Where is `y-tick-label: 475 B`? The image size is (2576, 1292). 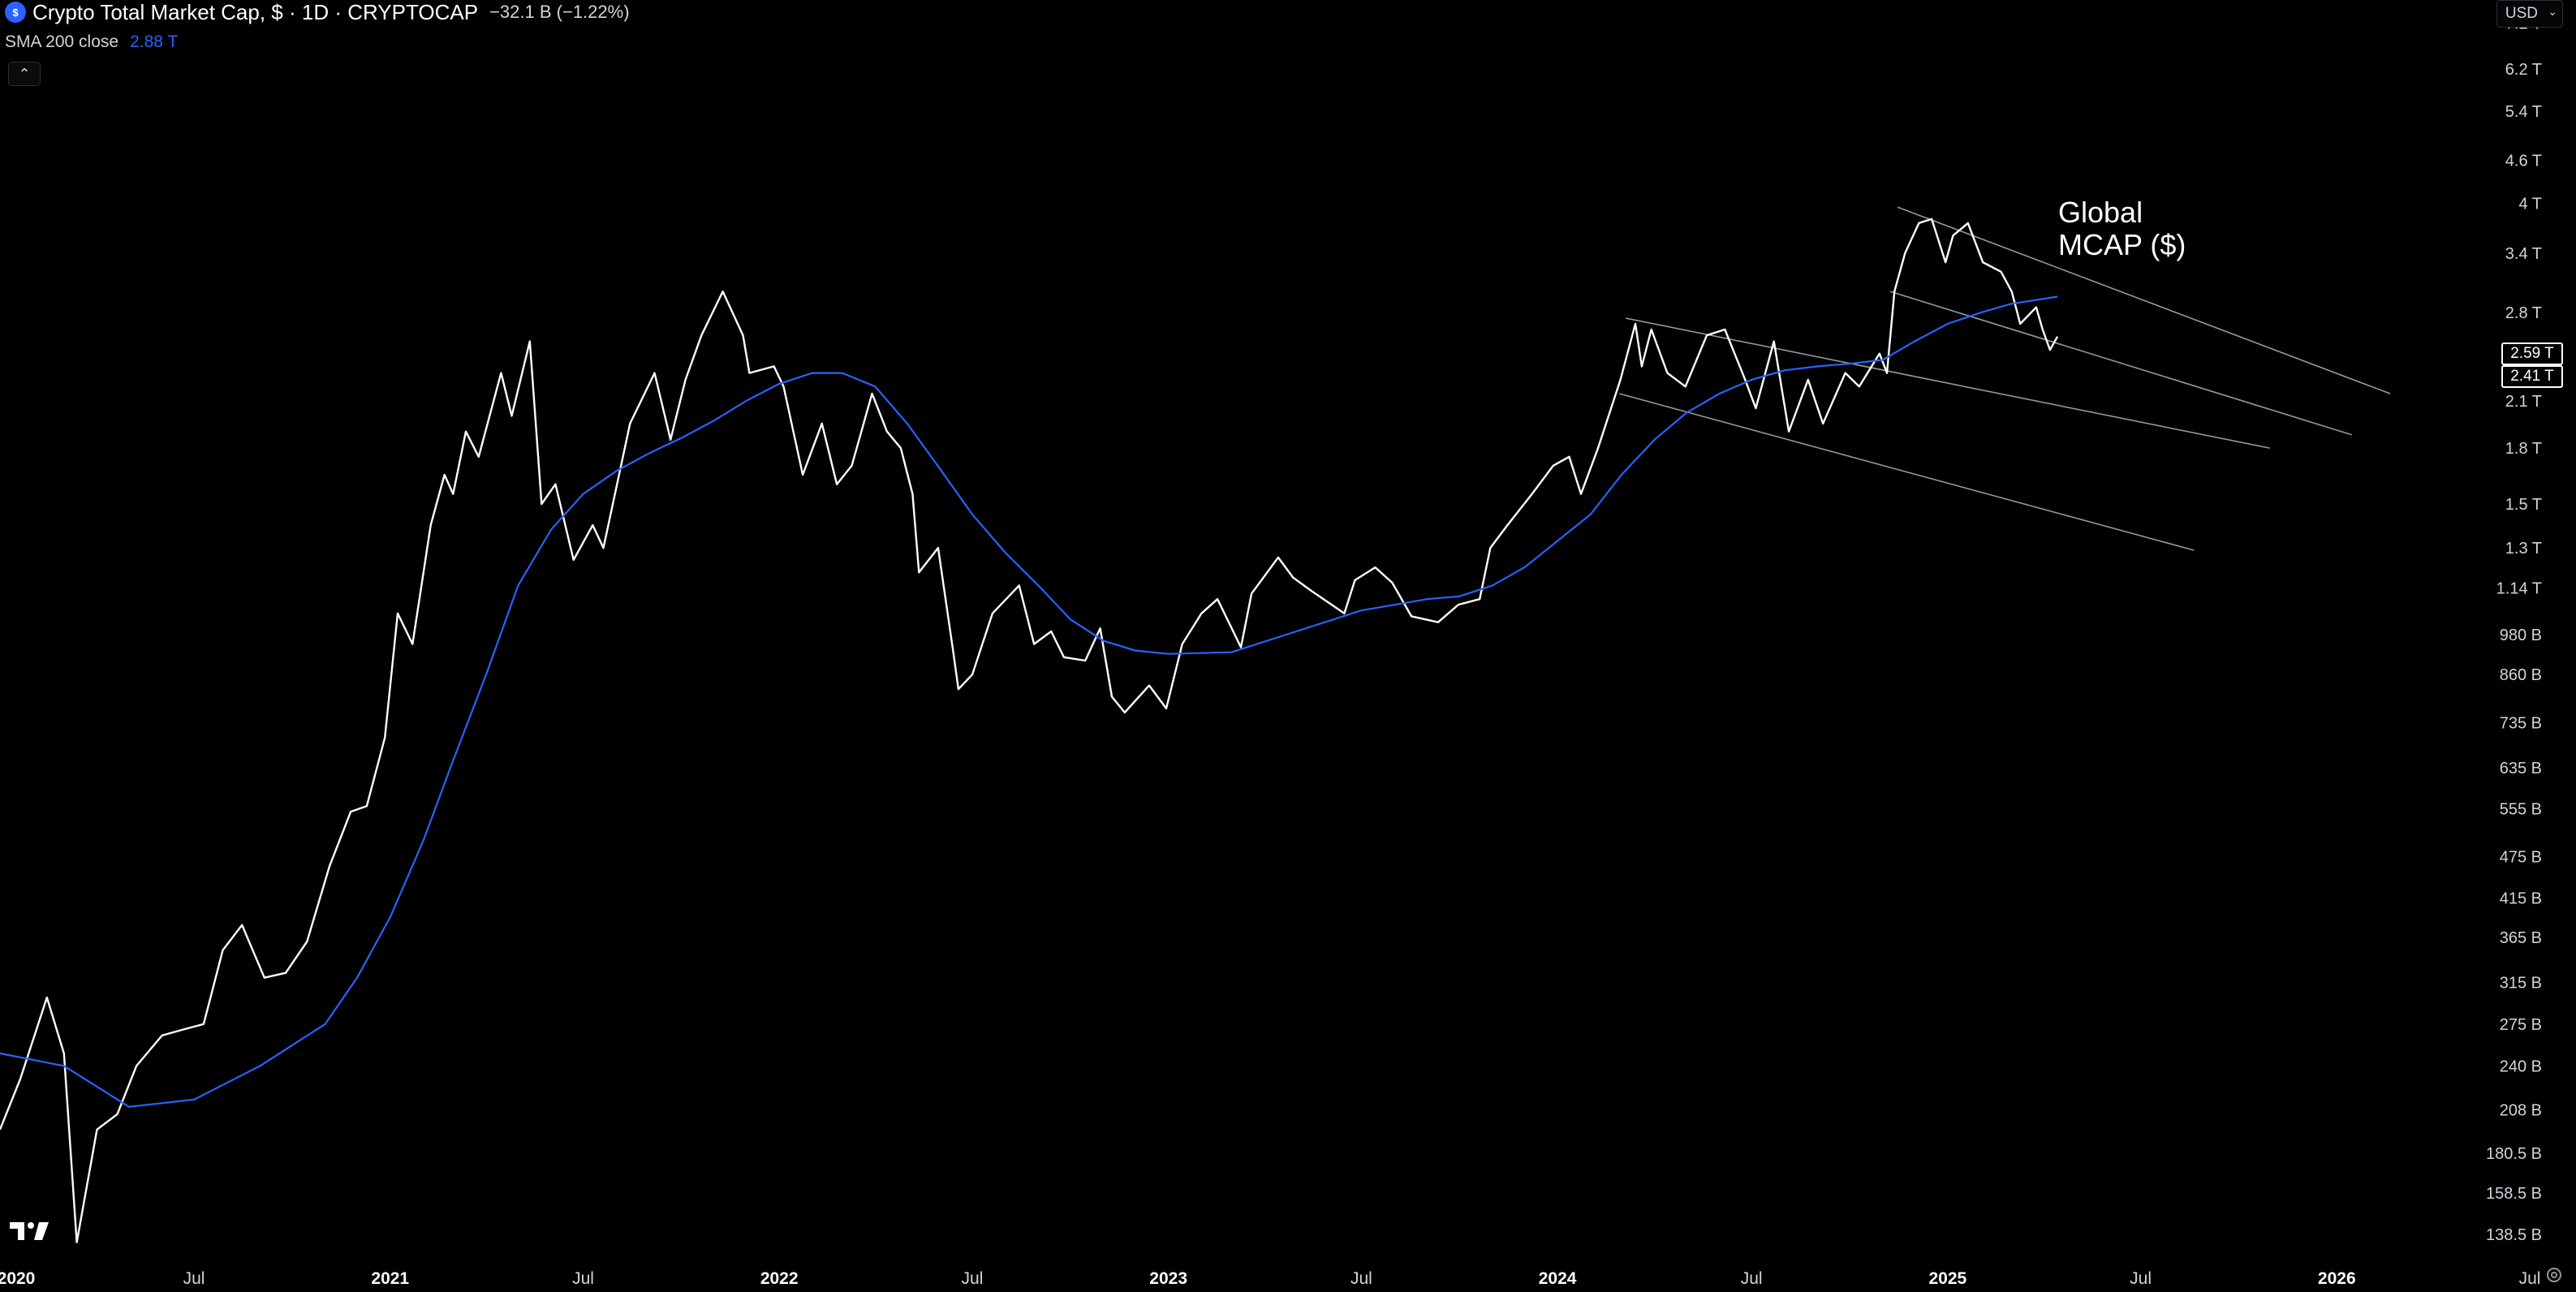
y-tick-label: 475 B is located at coordinates (2521, 857).